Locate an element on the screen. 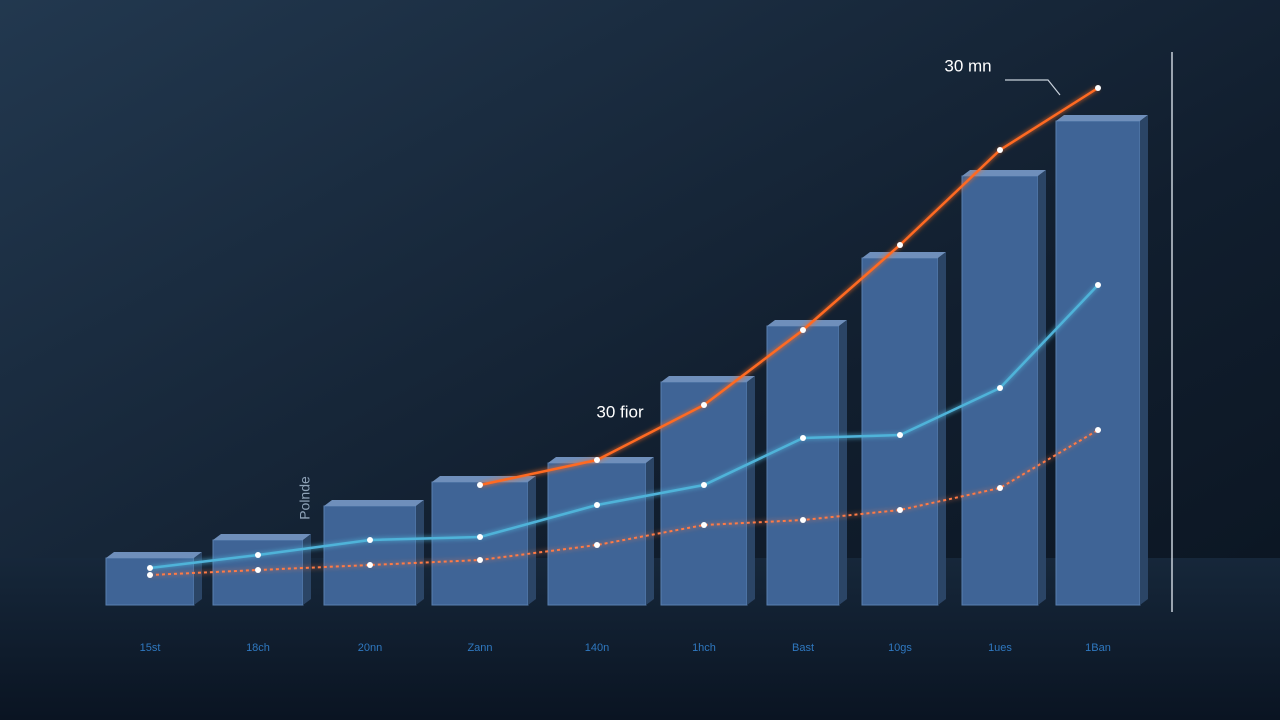 The width and height of the screenshot is (1280, 720). x-tick-label: 20nn is located at coordinates (370, 648).